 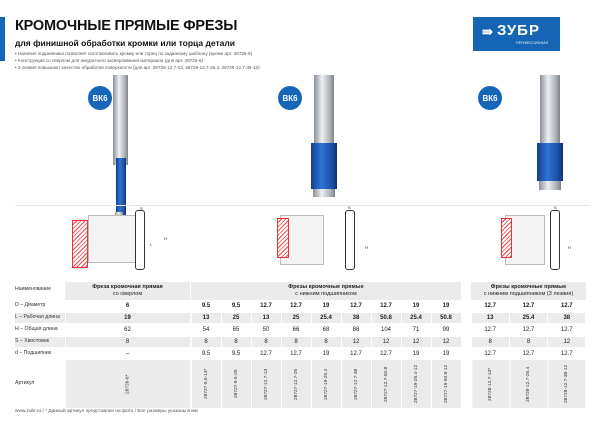 I want to click on article-number: 28727-19-25.4, so click(x=326, y=384).